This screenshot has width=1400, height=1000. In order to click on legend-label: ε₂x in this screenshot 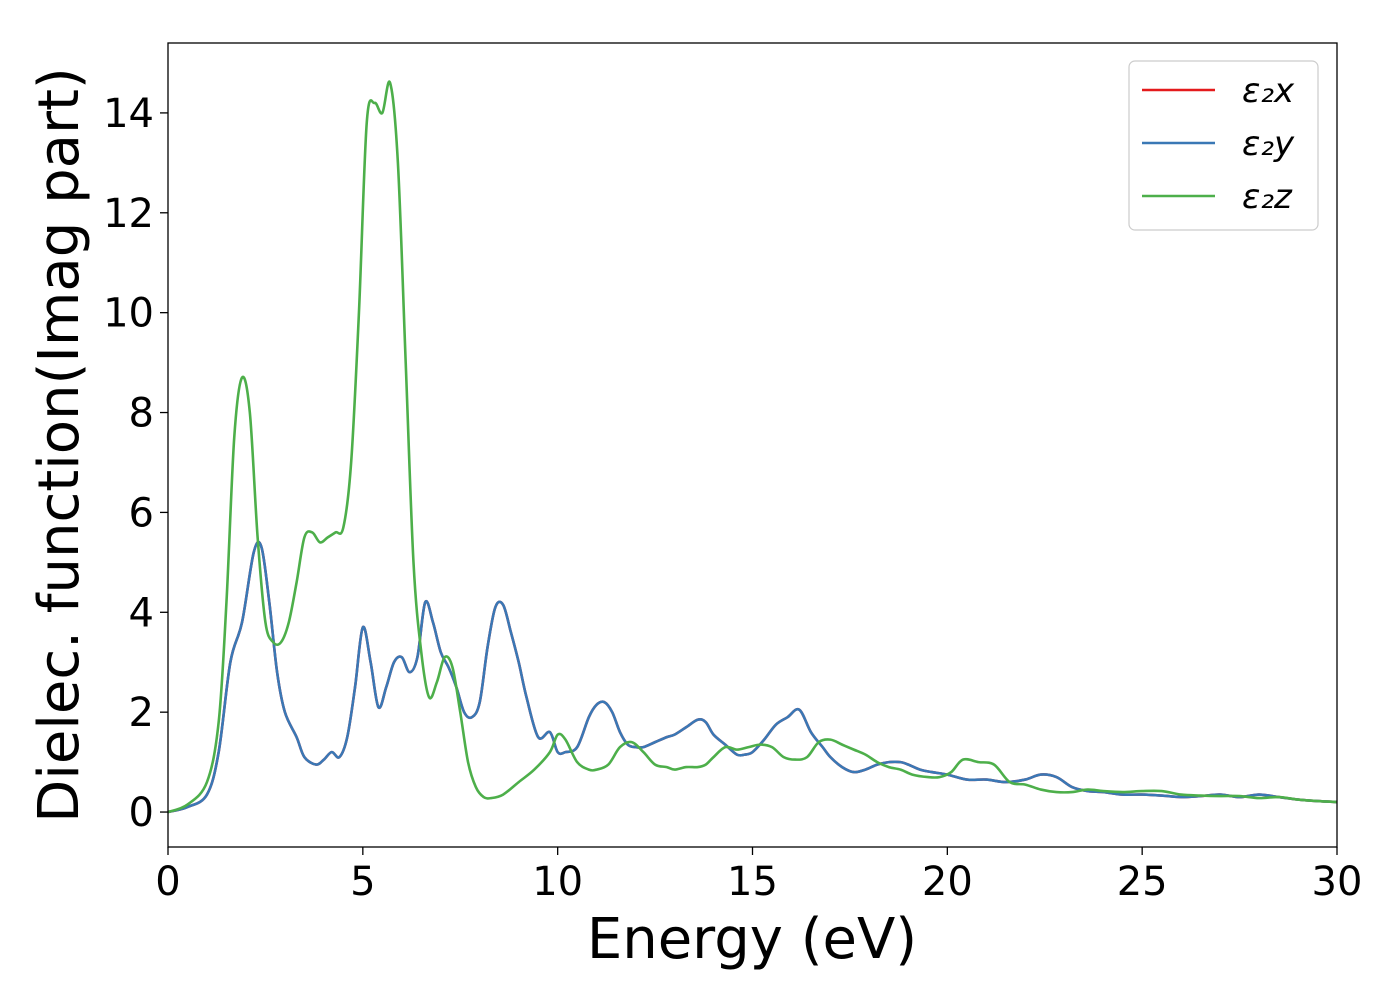, I will do `click(1268, 91)`.